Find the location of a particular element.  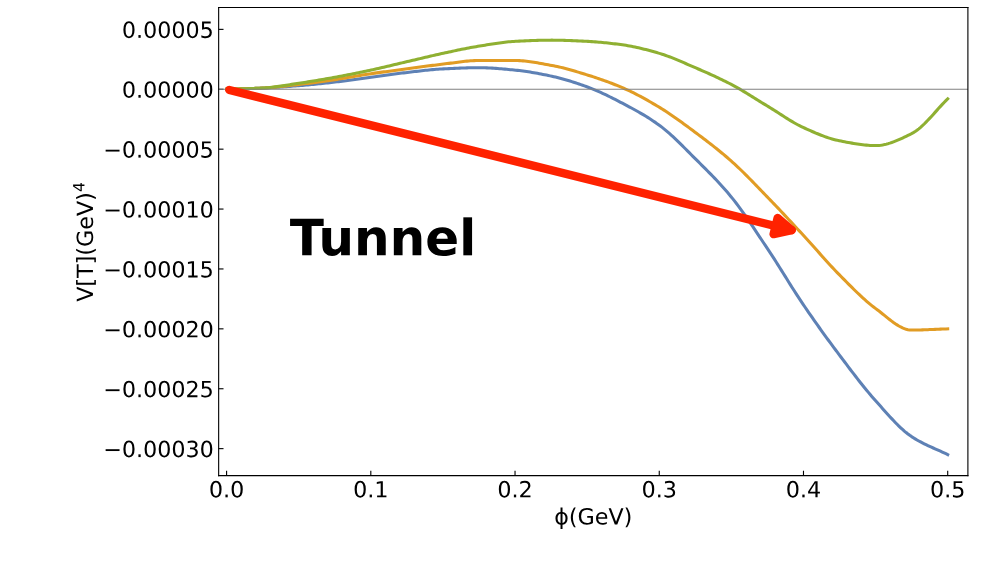

y-tick-label: −0.00030 is located at coordinates (159, 449).